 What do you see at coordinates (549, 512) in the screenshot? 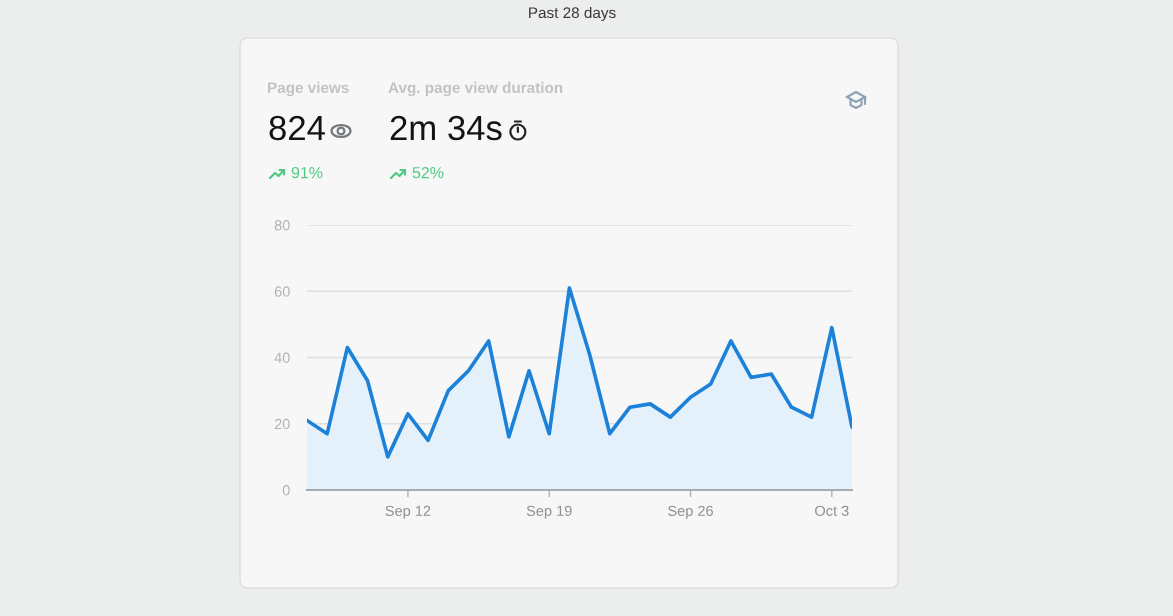
I see `x-tick-label: Sep 19` at bounding box center [549, 512].